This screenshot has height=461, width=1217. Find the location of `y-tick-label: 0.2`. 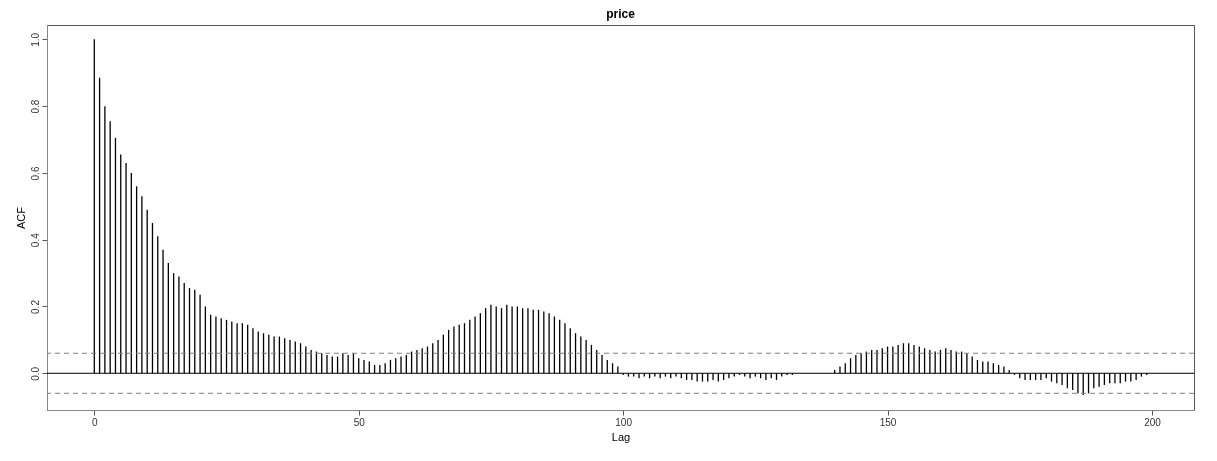

y-tick-label: 0.2 is located at coordinates (35, 306).